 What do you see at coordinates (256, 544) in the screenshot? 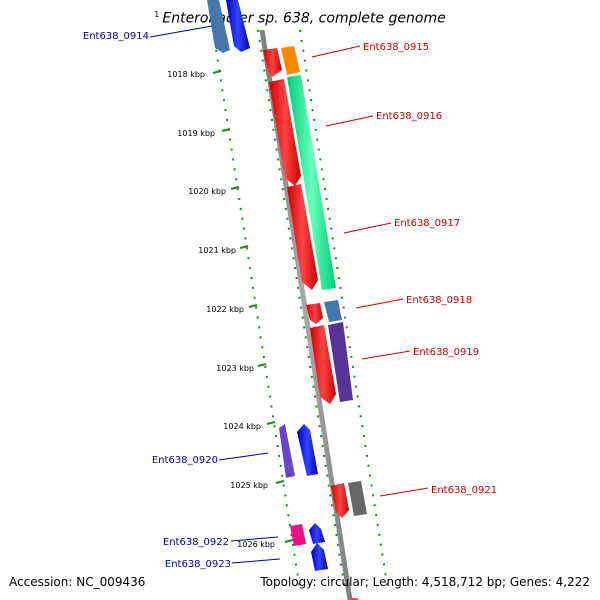
I see `tick-label: 1026 kbp` at bounding box center [256, 544].